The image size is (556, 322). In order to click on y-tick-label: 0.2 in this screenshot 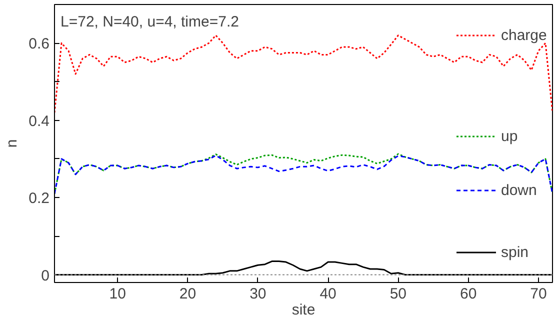, I will do `click(39, 199)`.